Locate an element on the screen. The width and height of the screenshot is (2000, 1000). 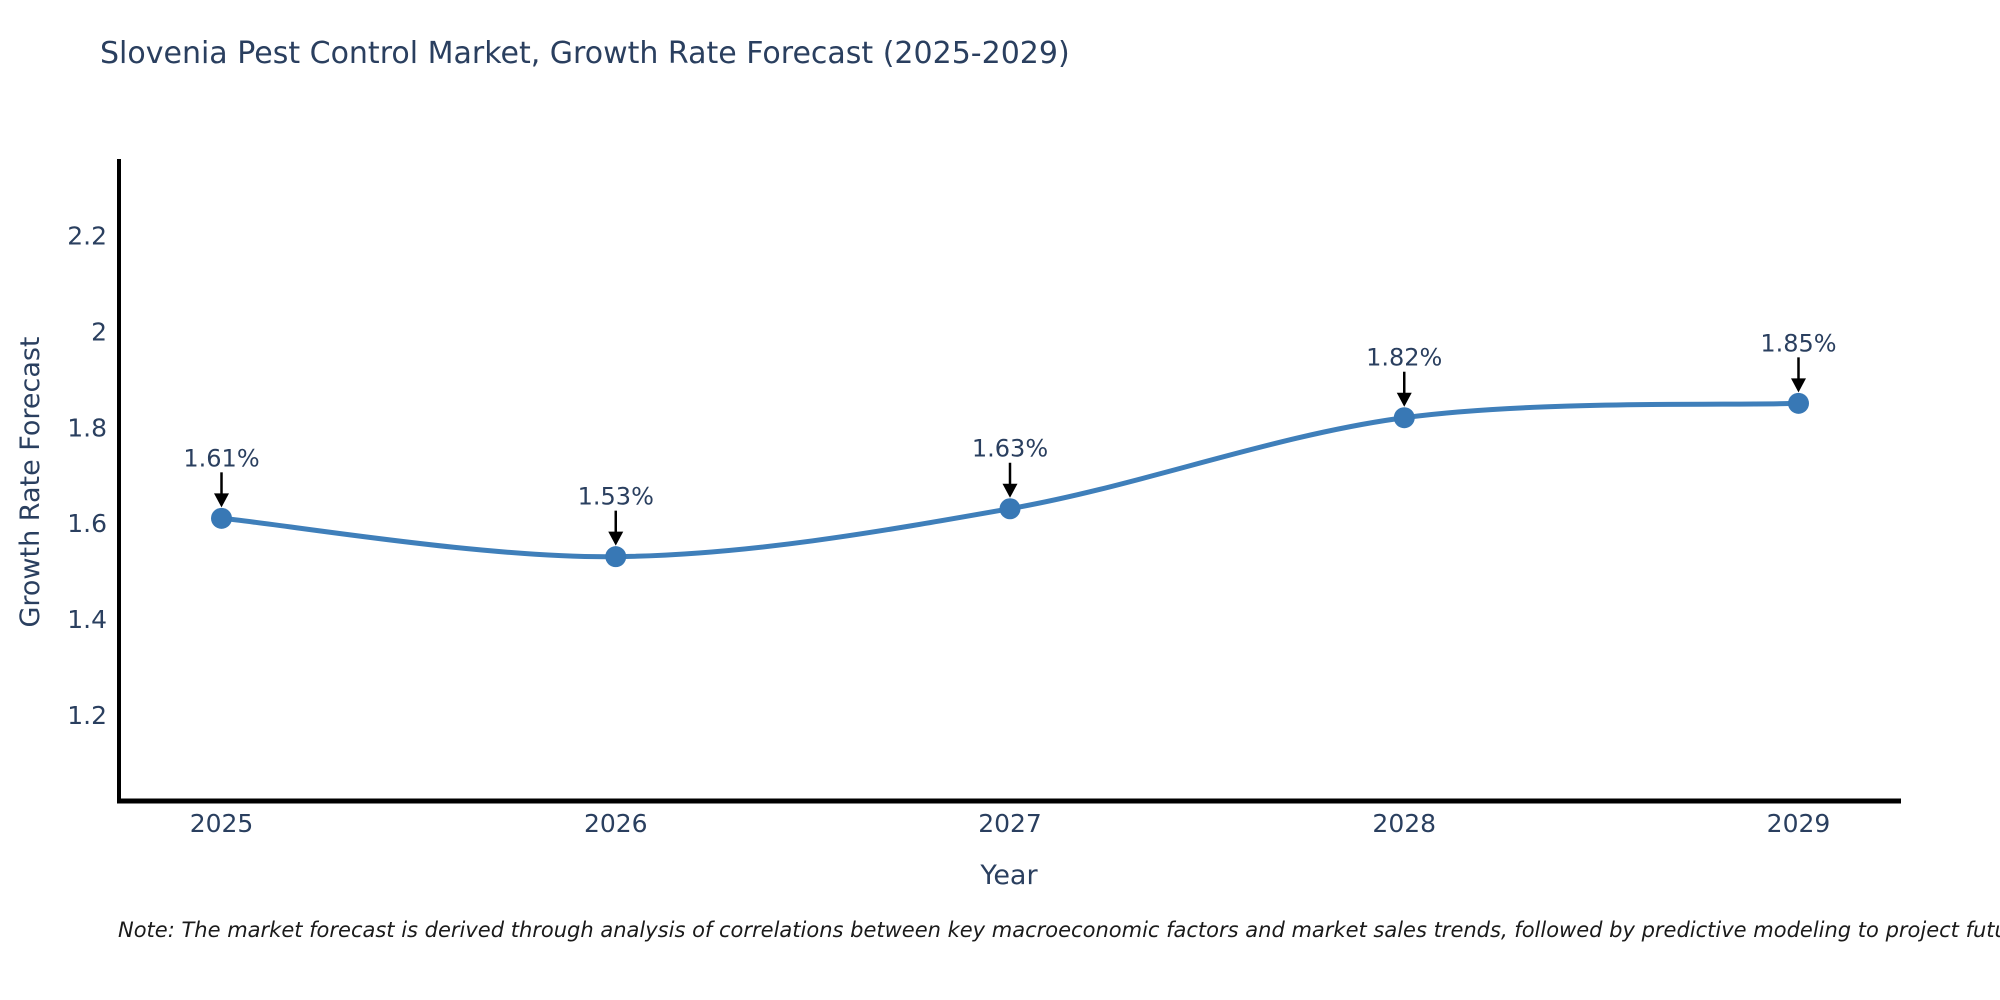
x-tick-label: 2025 is located at coordinates (222, 823).